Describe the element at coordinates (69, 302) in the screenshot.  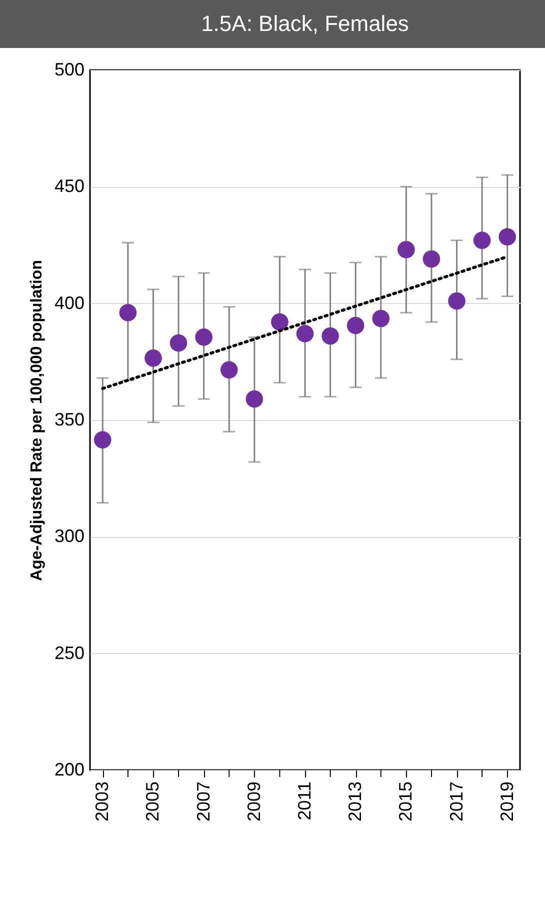
I see `y-tick-label: 400` at that location.